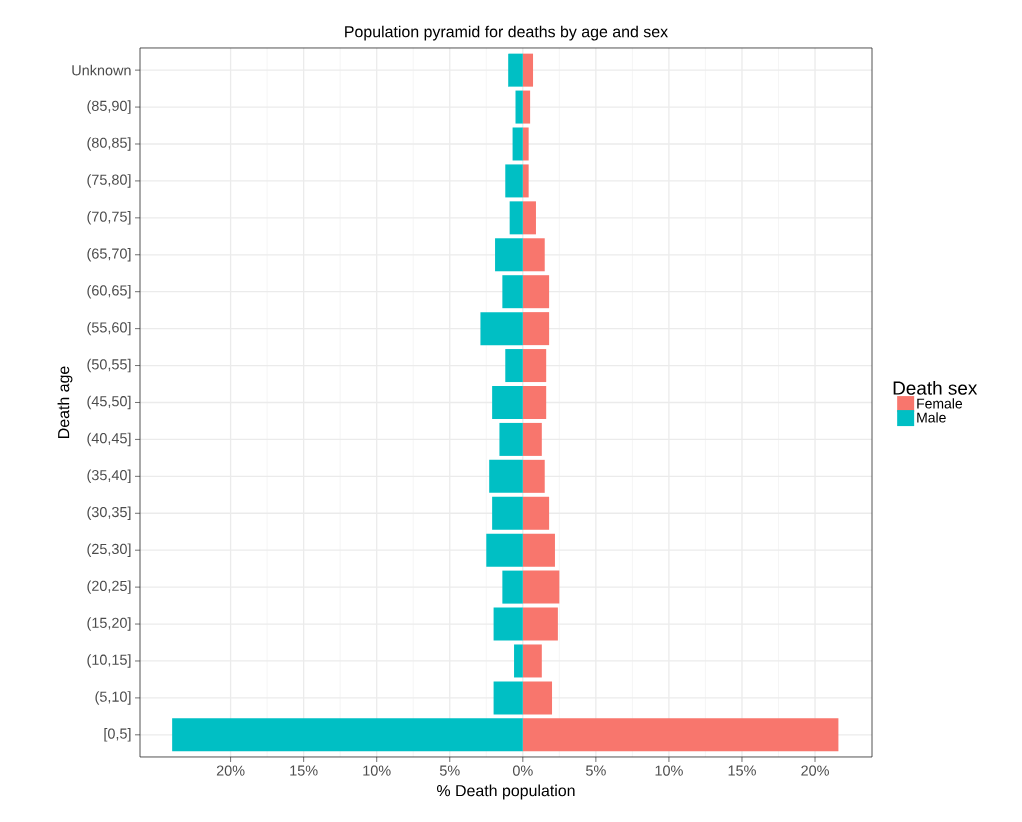  What do you see at coordinates (109, 218) in the screenshot?
I see `y-tick-label: (70,75]` at bounding box center [109, 218].